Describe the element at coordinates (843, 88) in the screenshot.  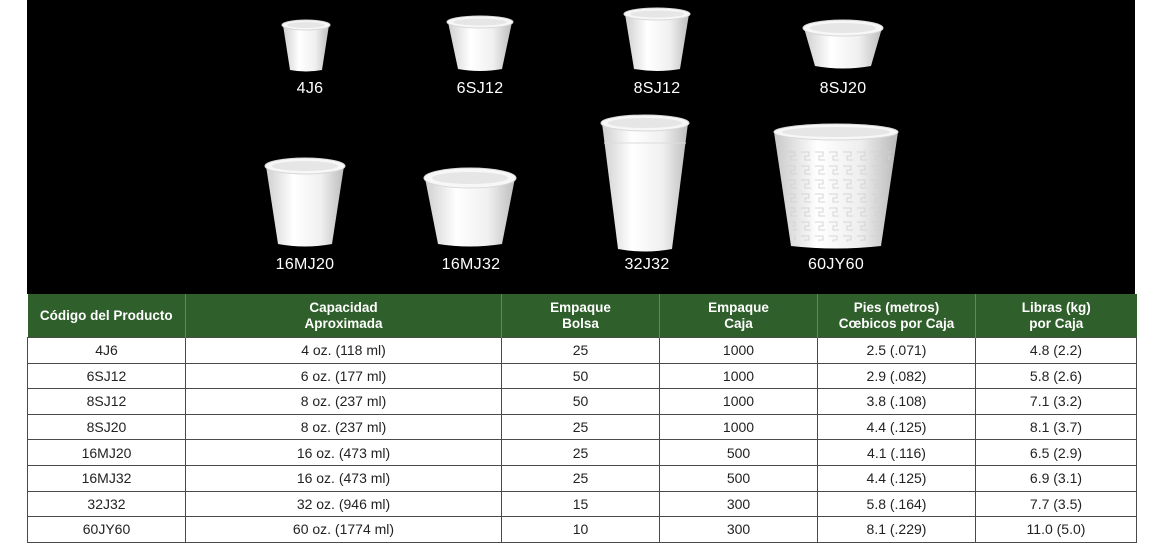
I see `cup-label: 8SJ20` at that location.